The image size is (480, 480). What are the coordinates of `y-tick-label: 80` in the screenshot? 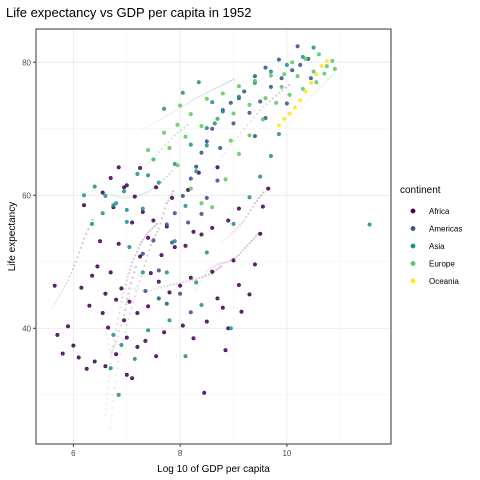 It's located at (26, 62).